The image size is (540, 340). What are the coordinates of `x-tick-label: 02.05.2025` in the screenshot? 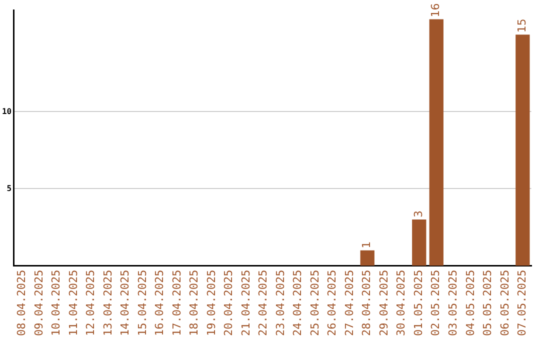 It's located at (435, 303).